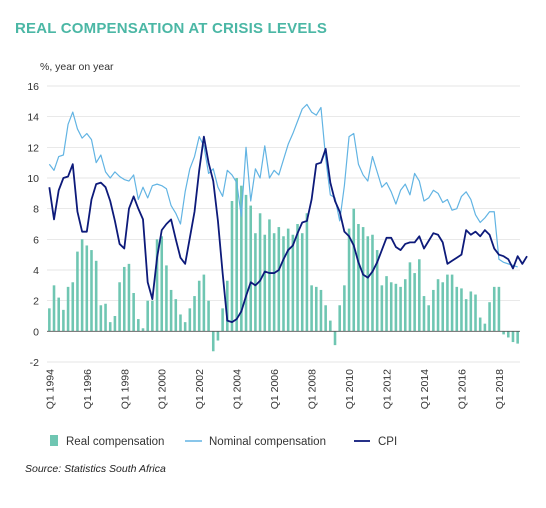 Image resolution: width=546 pixels, height=508 pixels. I want to click on x-tick-label: Q1 1998, so click(125, 389).